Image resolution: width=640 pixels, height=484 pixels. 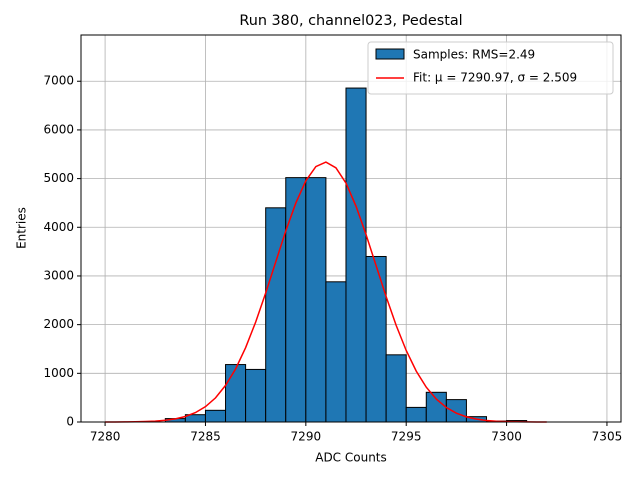 I want to click on x-tick-label: 7295, so click(x=406, y=437).